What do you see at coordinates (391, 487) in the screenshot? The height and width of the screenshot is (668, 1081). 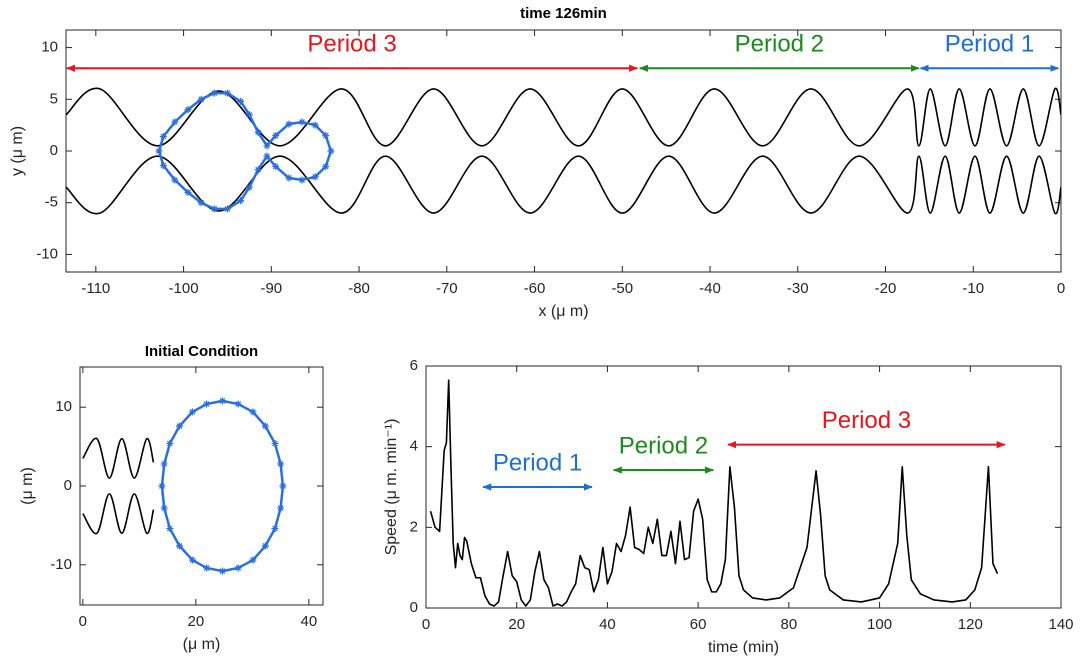 I see `y-axis-label: Speed (μ m. min⁻¹)` at bounding box center [391, 487].